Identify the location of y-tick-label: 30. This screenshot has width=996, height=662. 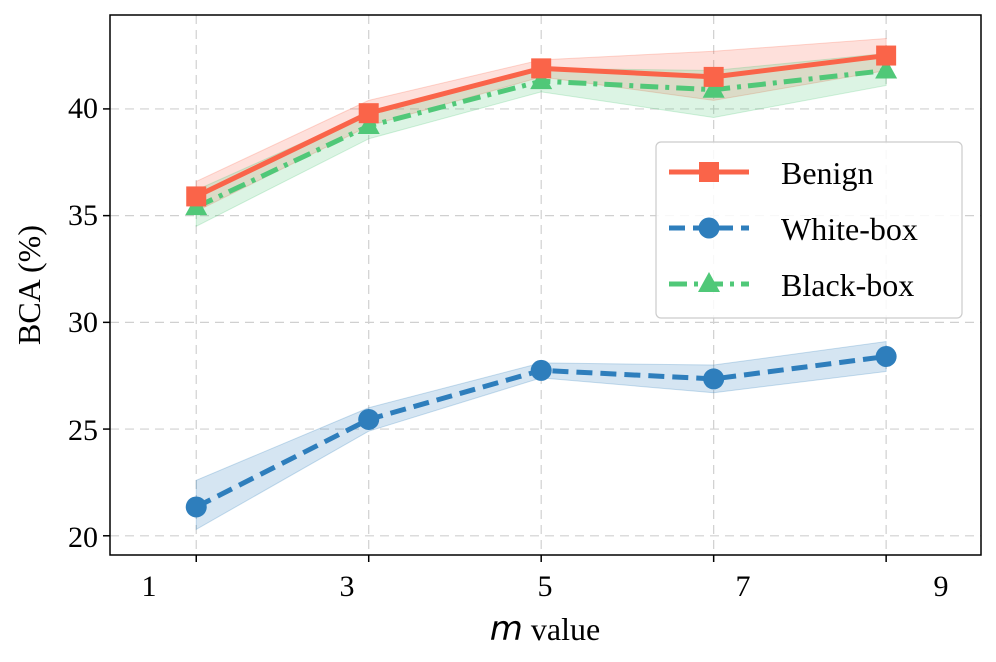
(83, 322).